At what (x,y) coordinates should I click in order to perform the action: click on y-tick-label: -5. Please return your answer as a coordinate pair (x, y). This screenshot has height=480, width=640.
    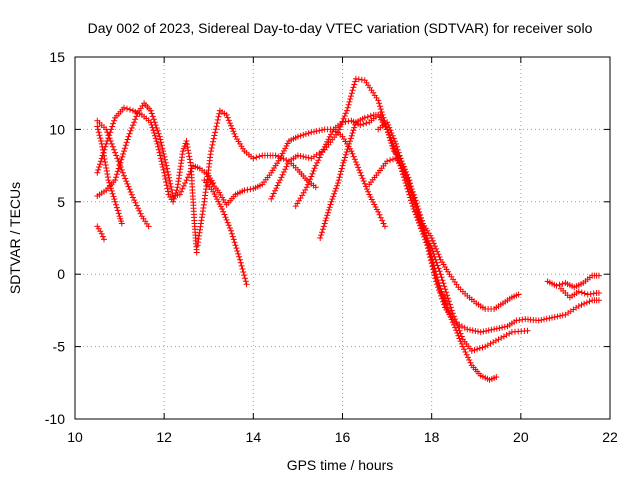
    Looking at the image, I should click on (59, 347).